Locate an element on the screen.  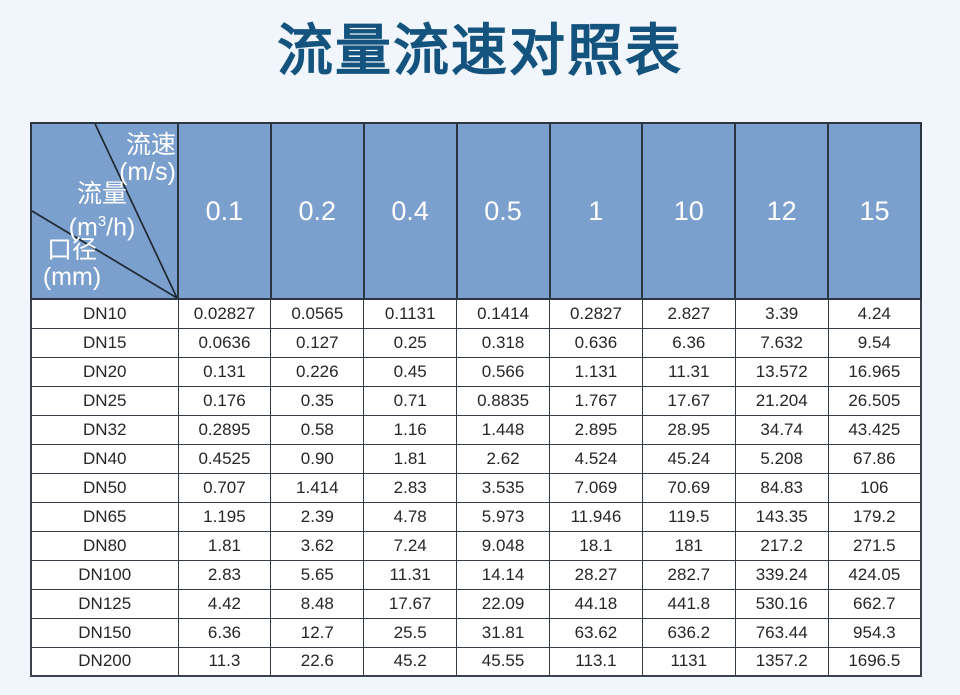
value-cell: 45.2 is located at coordinates (410, 661).